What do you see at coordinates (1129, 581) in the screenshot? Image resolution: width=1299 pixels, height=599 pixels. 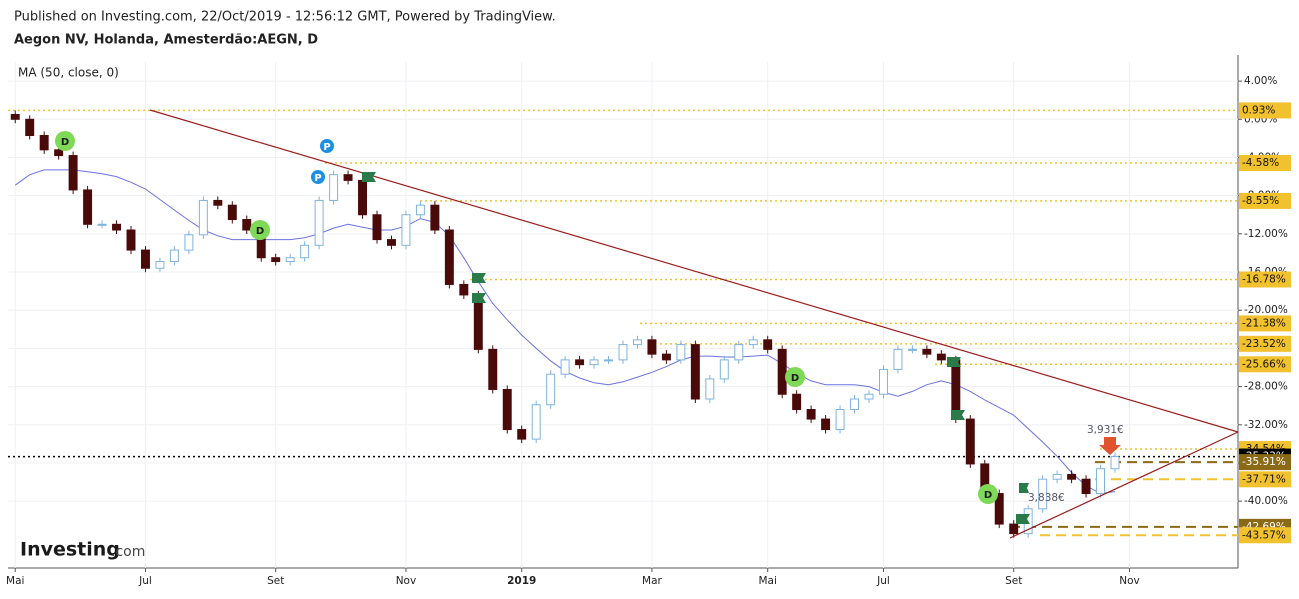 I see `x-tick-label: Nov` at bounding box center [1129, 581].